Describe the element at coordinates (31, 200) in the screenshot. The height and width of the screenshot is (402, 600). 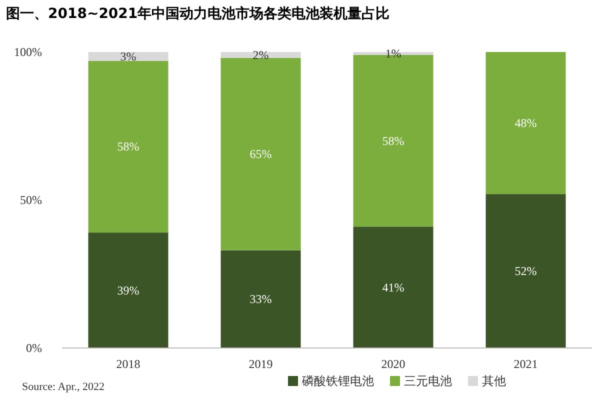
I see `y-tick-label: 50%` at that location.